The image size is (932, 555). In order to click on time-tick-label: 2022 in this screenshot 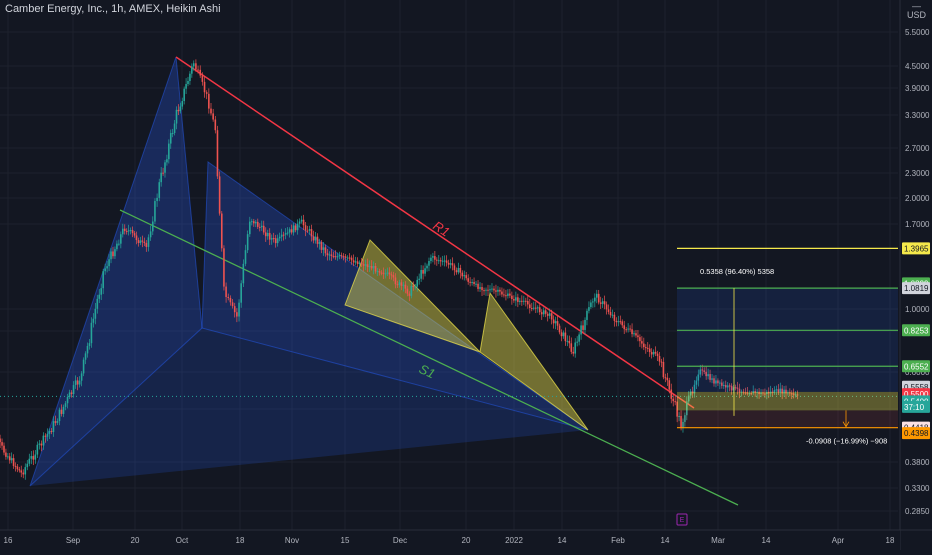, I will do `click(514, 540)`.